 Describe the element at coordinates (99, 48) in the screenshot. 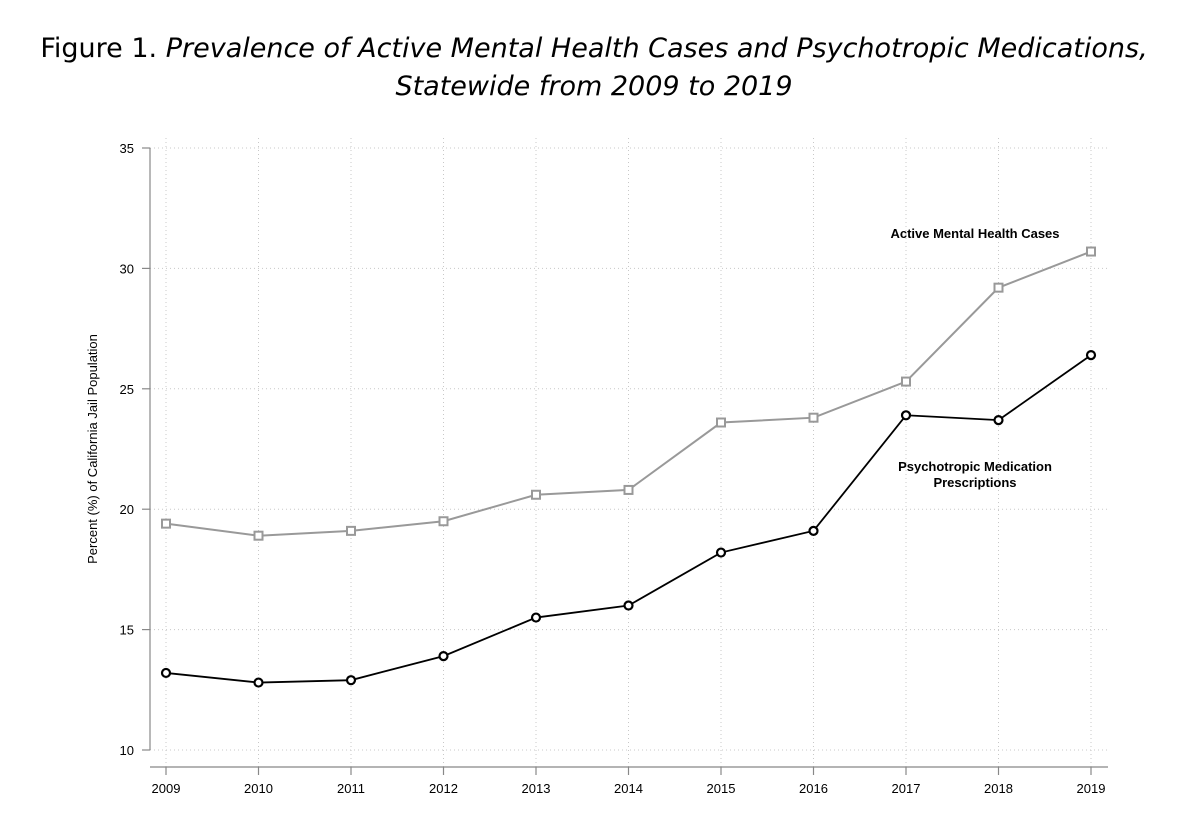

I see `figure-number: Figure 1.` at that location.